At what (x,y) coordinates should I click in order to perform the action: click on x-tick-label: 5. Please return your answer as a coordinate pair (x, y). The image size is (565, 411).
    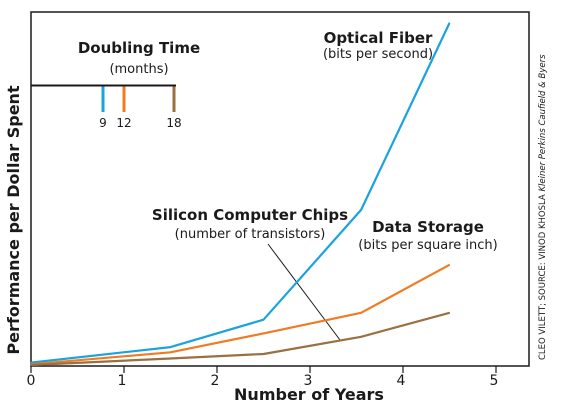
    Looking at the image, I should click on (494, 381).